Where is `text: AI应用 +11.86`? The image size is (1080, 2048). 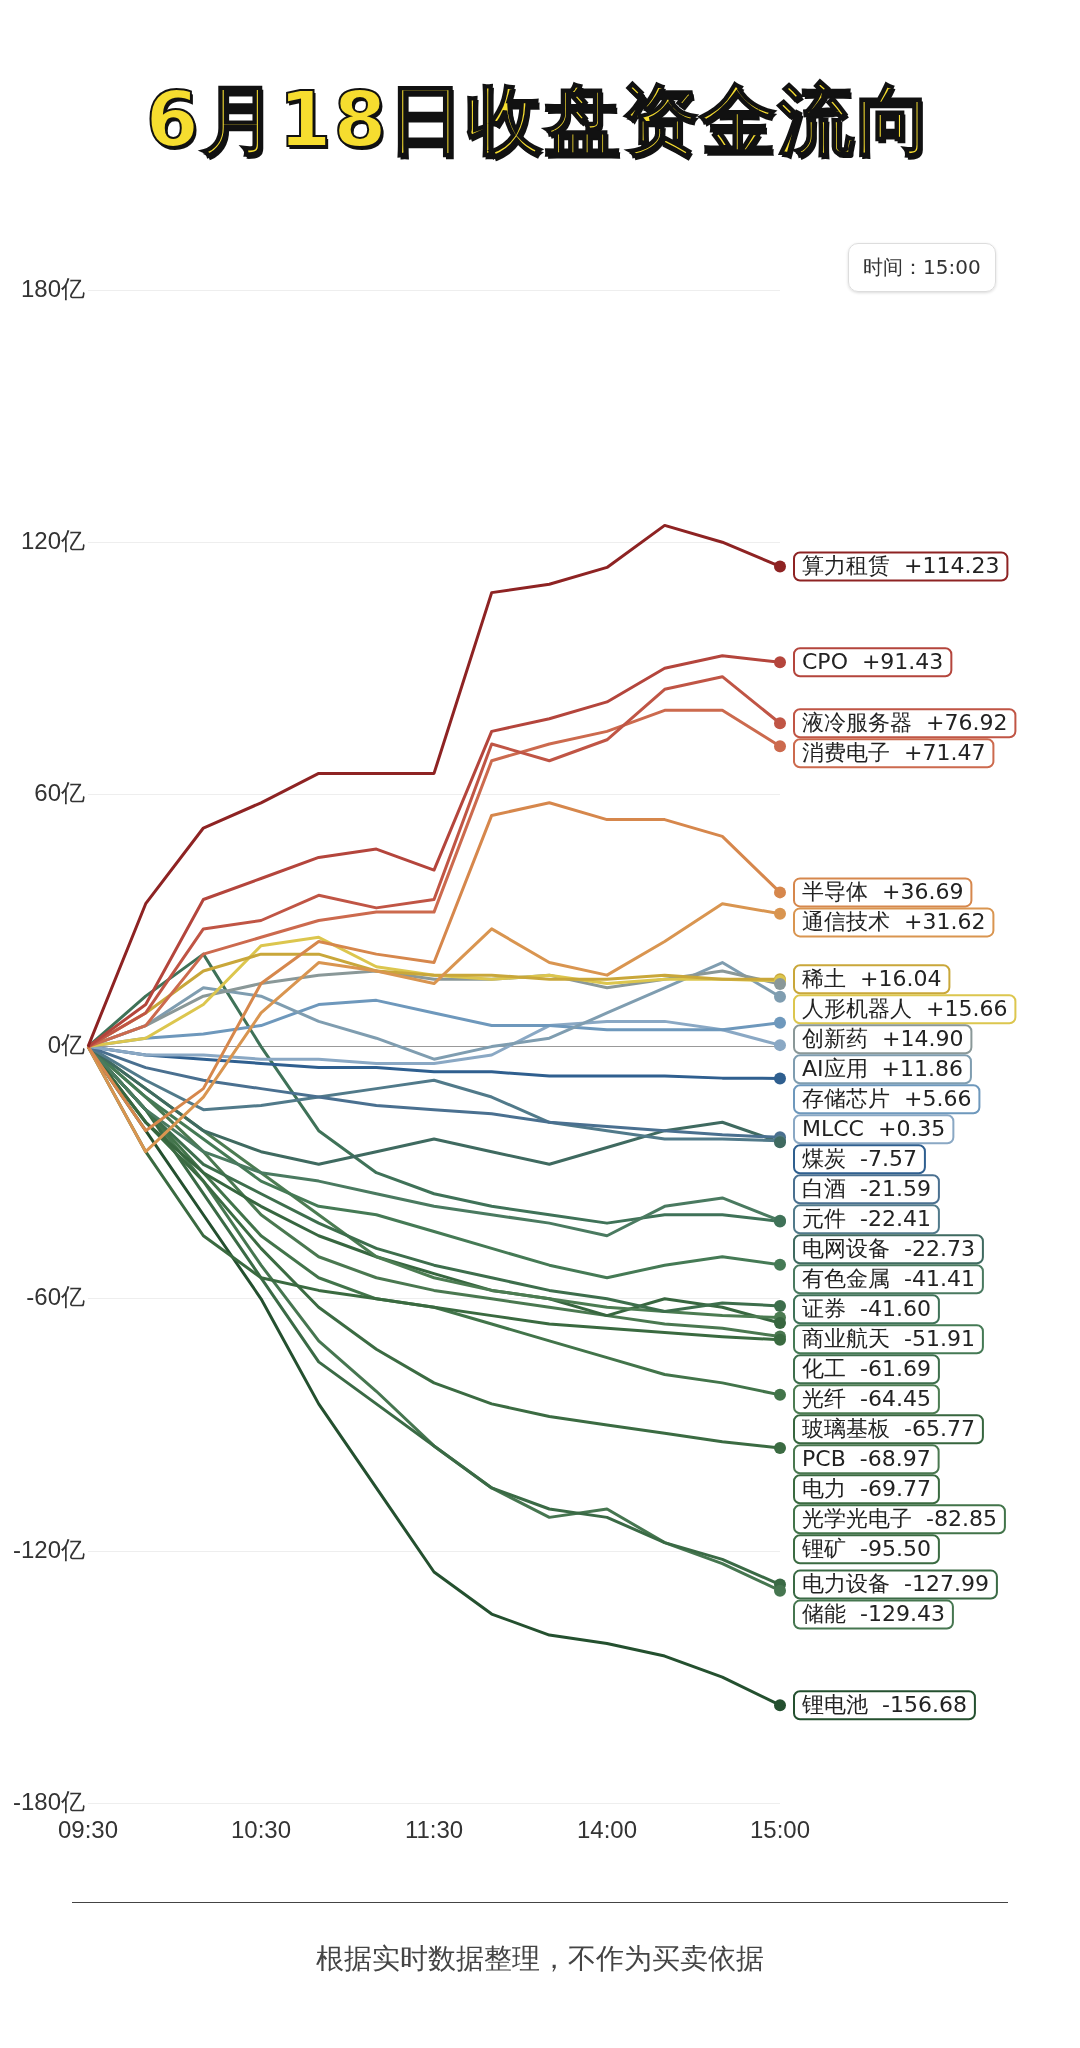 text: AI应用 +11.86 is located at coordinates (882, 1068).